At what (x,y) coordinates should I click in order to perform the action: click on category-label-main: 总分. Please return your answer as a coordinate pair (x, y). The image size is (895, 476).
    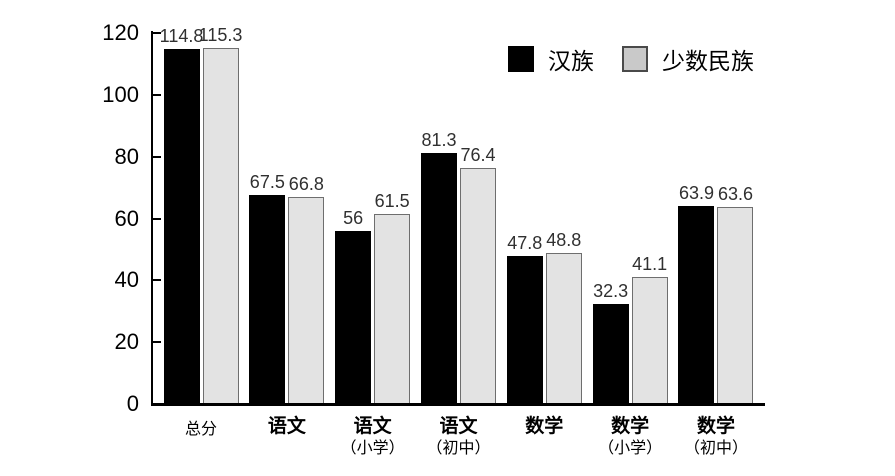
    Looking at the image, I should click on (201, 429).